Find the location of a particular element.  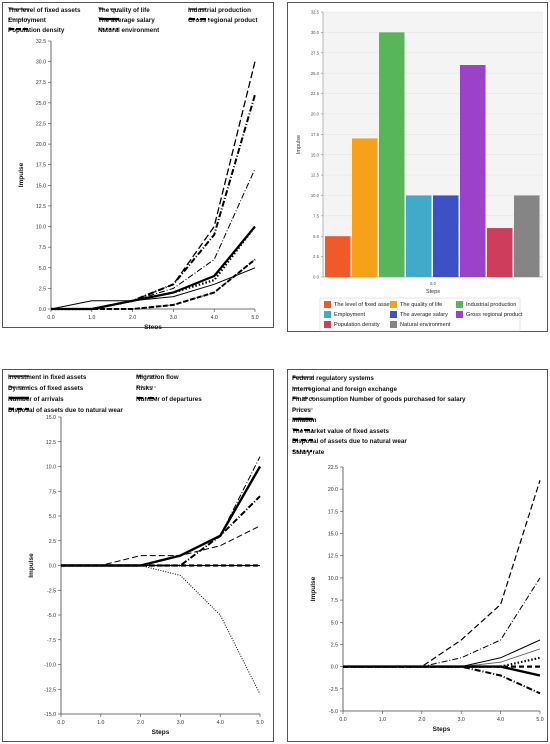

legend-item-risks: Risks is located at coordinates (146, 388).